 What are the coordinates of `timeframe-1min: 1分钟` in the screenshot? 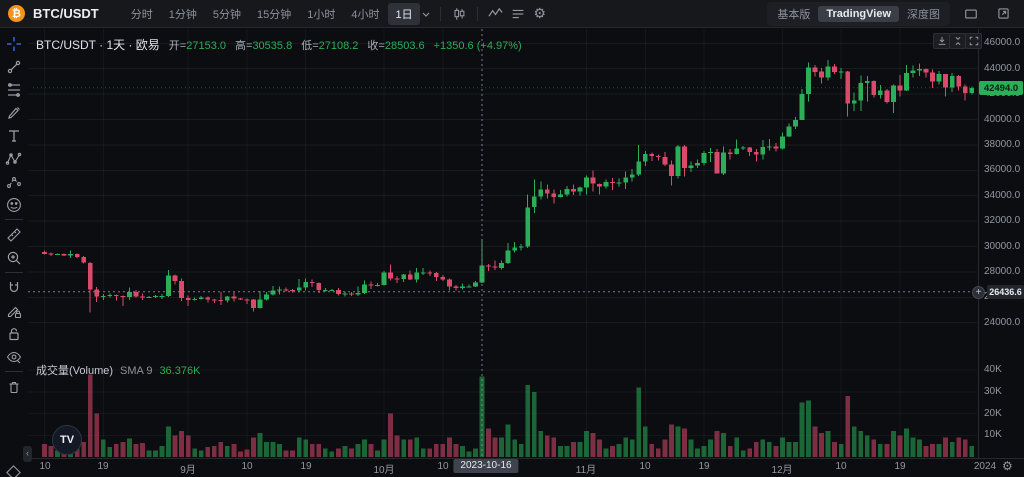 It's located at (182, 14).